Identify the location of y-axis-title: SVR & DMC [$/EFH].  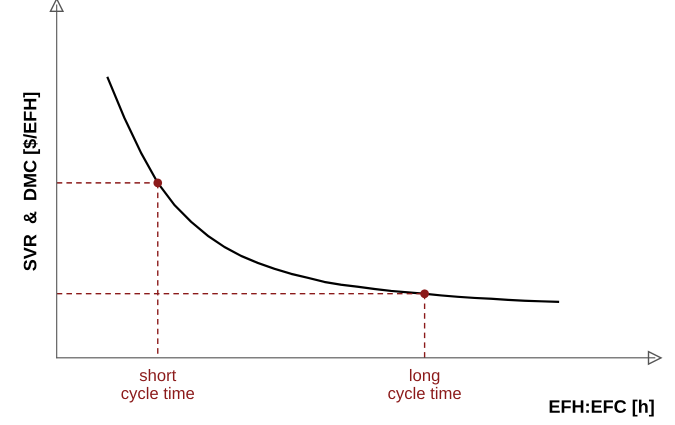
(31, 181).